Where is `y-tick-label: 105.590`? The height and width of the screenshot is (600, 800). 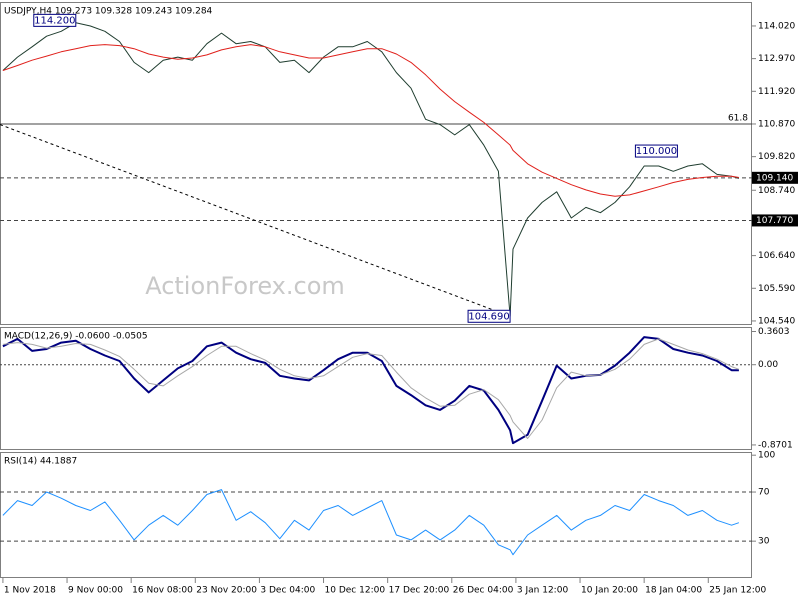 y-tick-label: 105.590 is located at coordinates (776, 289).